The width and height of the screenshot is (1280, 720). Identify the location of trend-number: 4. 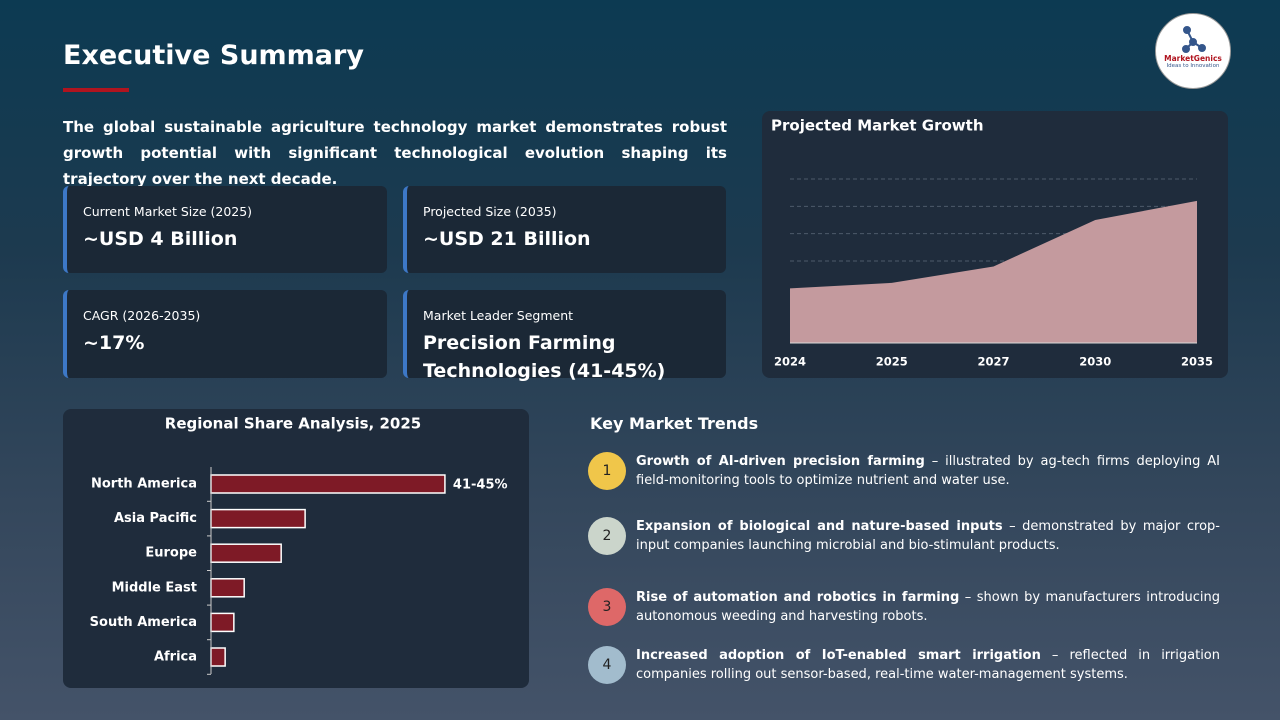
(607, 665).